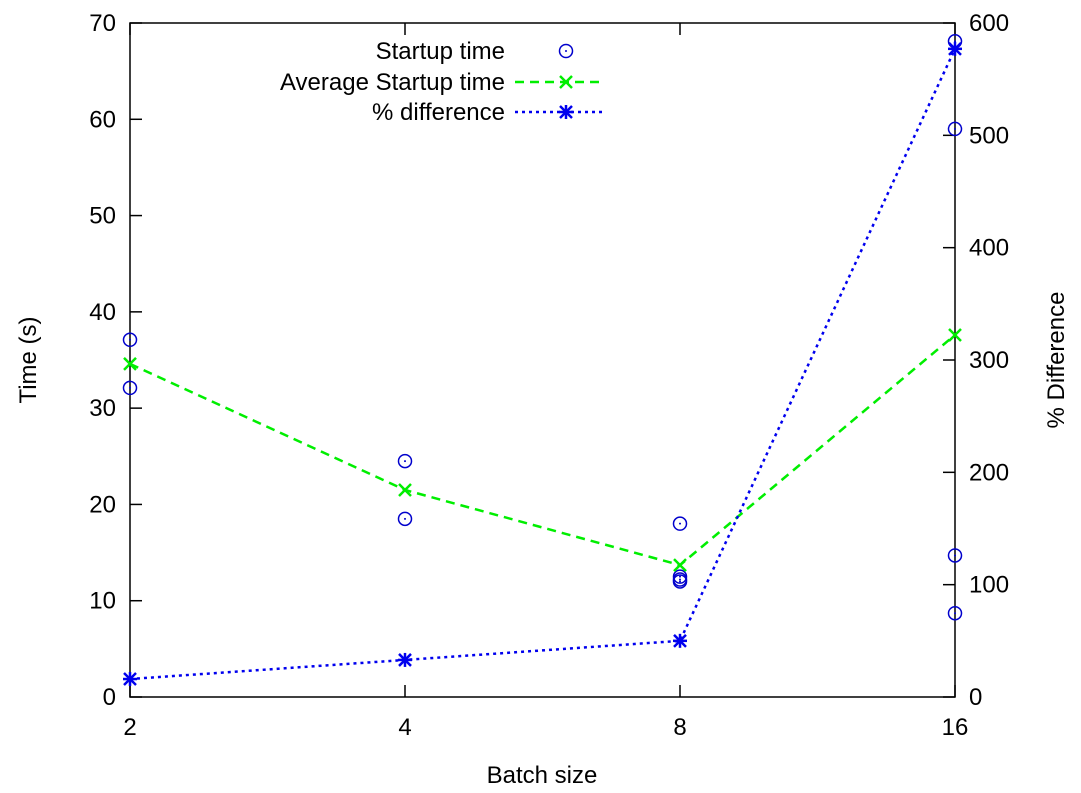 This screenshot has height=793, width=1081. Describe the element at coordinates (679, 727) in the screenshot. I see `x-tick-label: 8` at that location.